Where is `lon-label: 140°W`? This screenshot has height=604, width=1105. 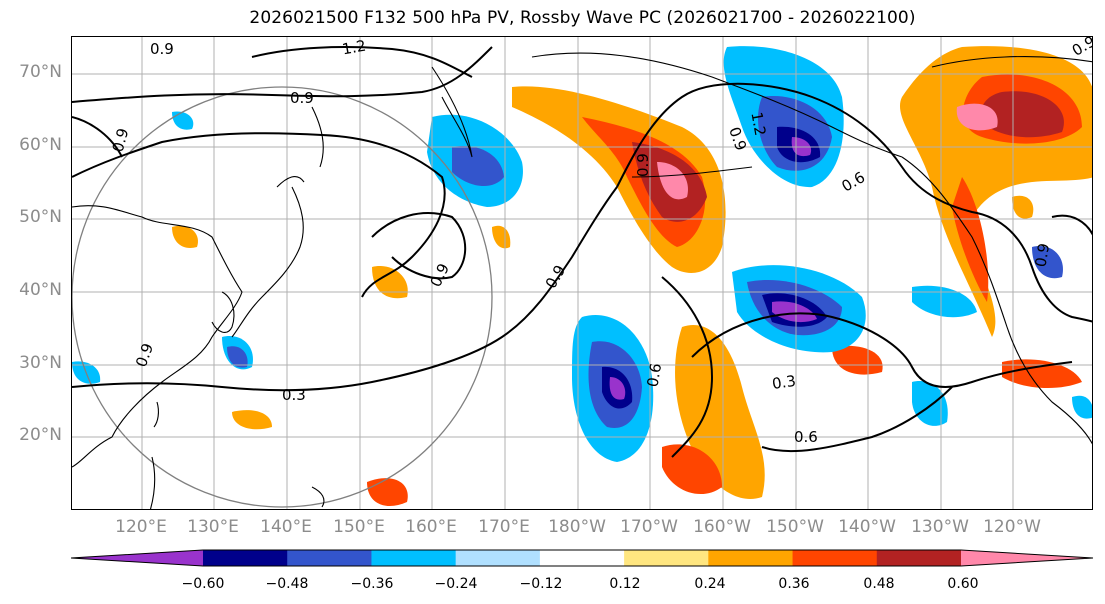 lon-label: 140°W is located at coordinates (867, 527).